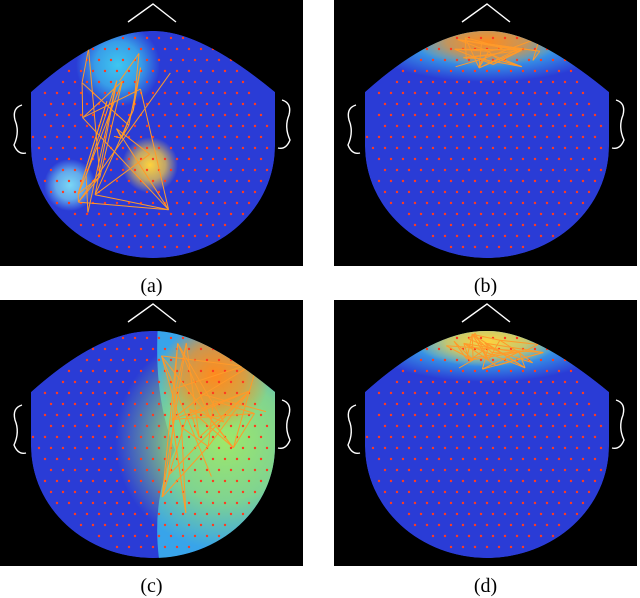 The height and width of the screenshot is (598, 640). Describe the element at coordinates (151, 286) in the screenshot. I see `caption-a: (a)` at that location.